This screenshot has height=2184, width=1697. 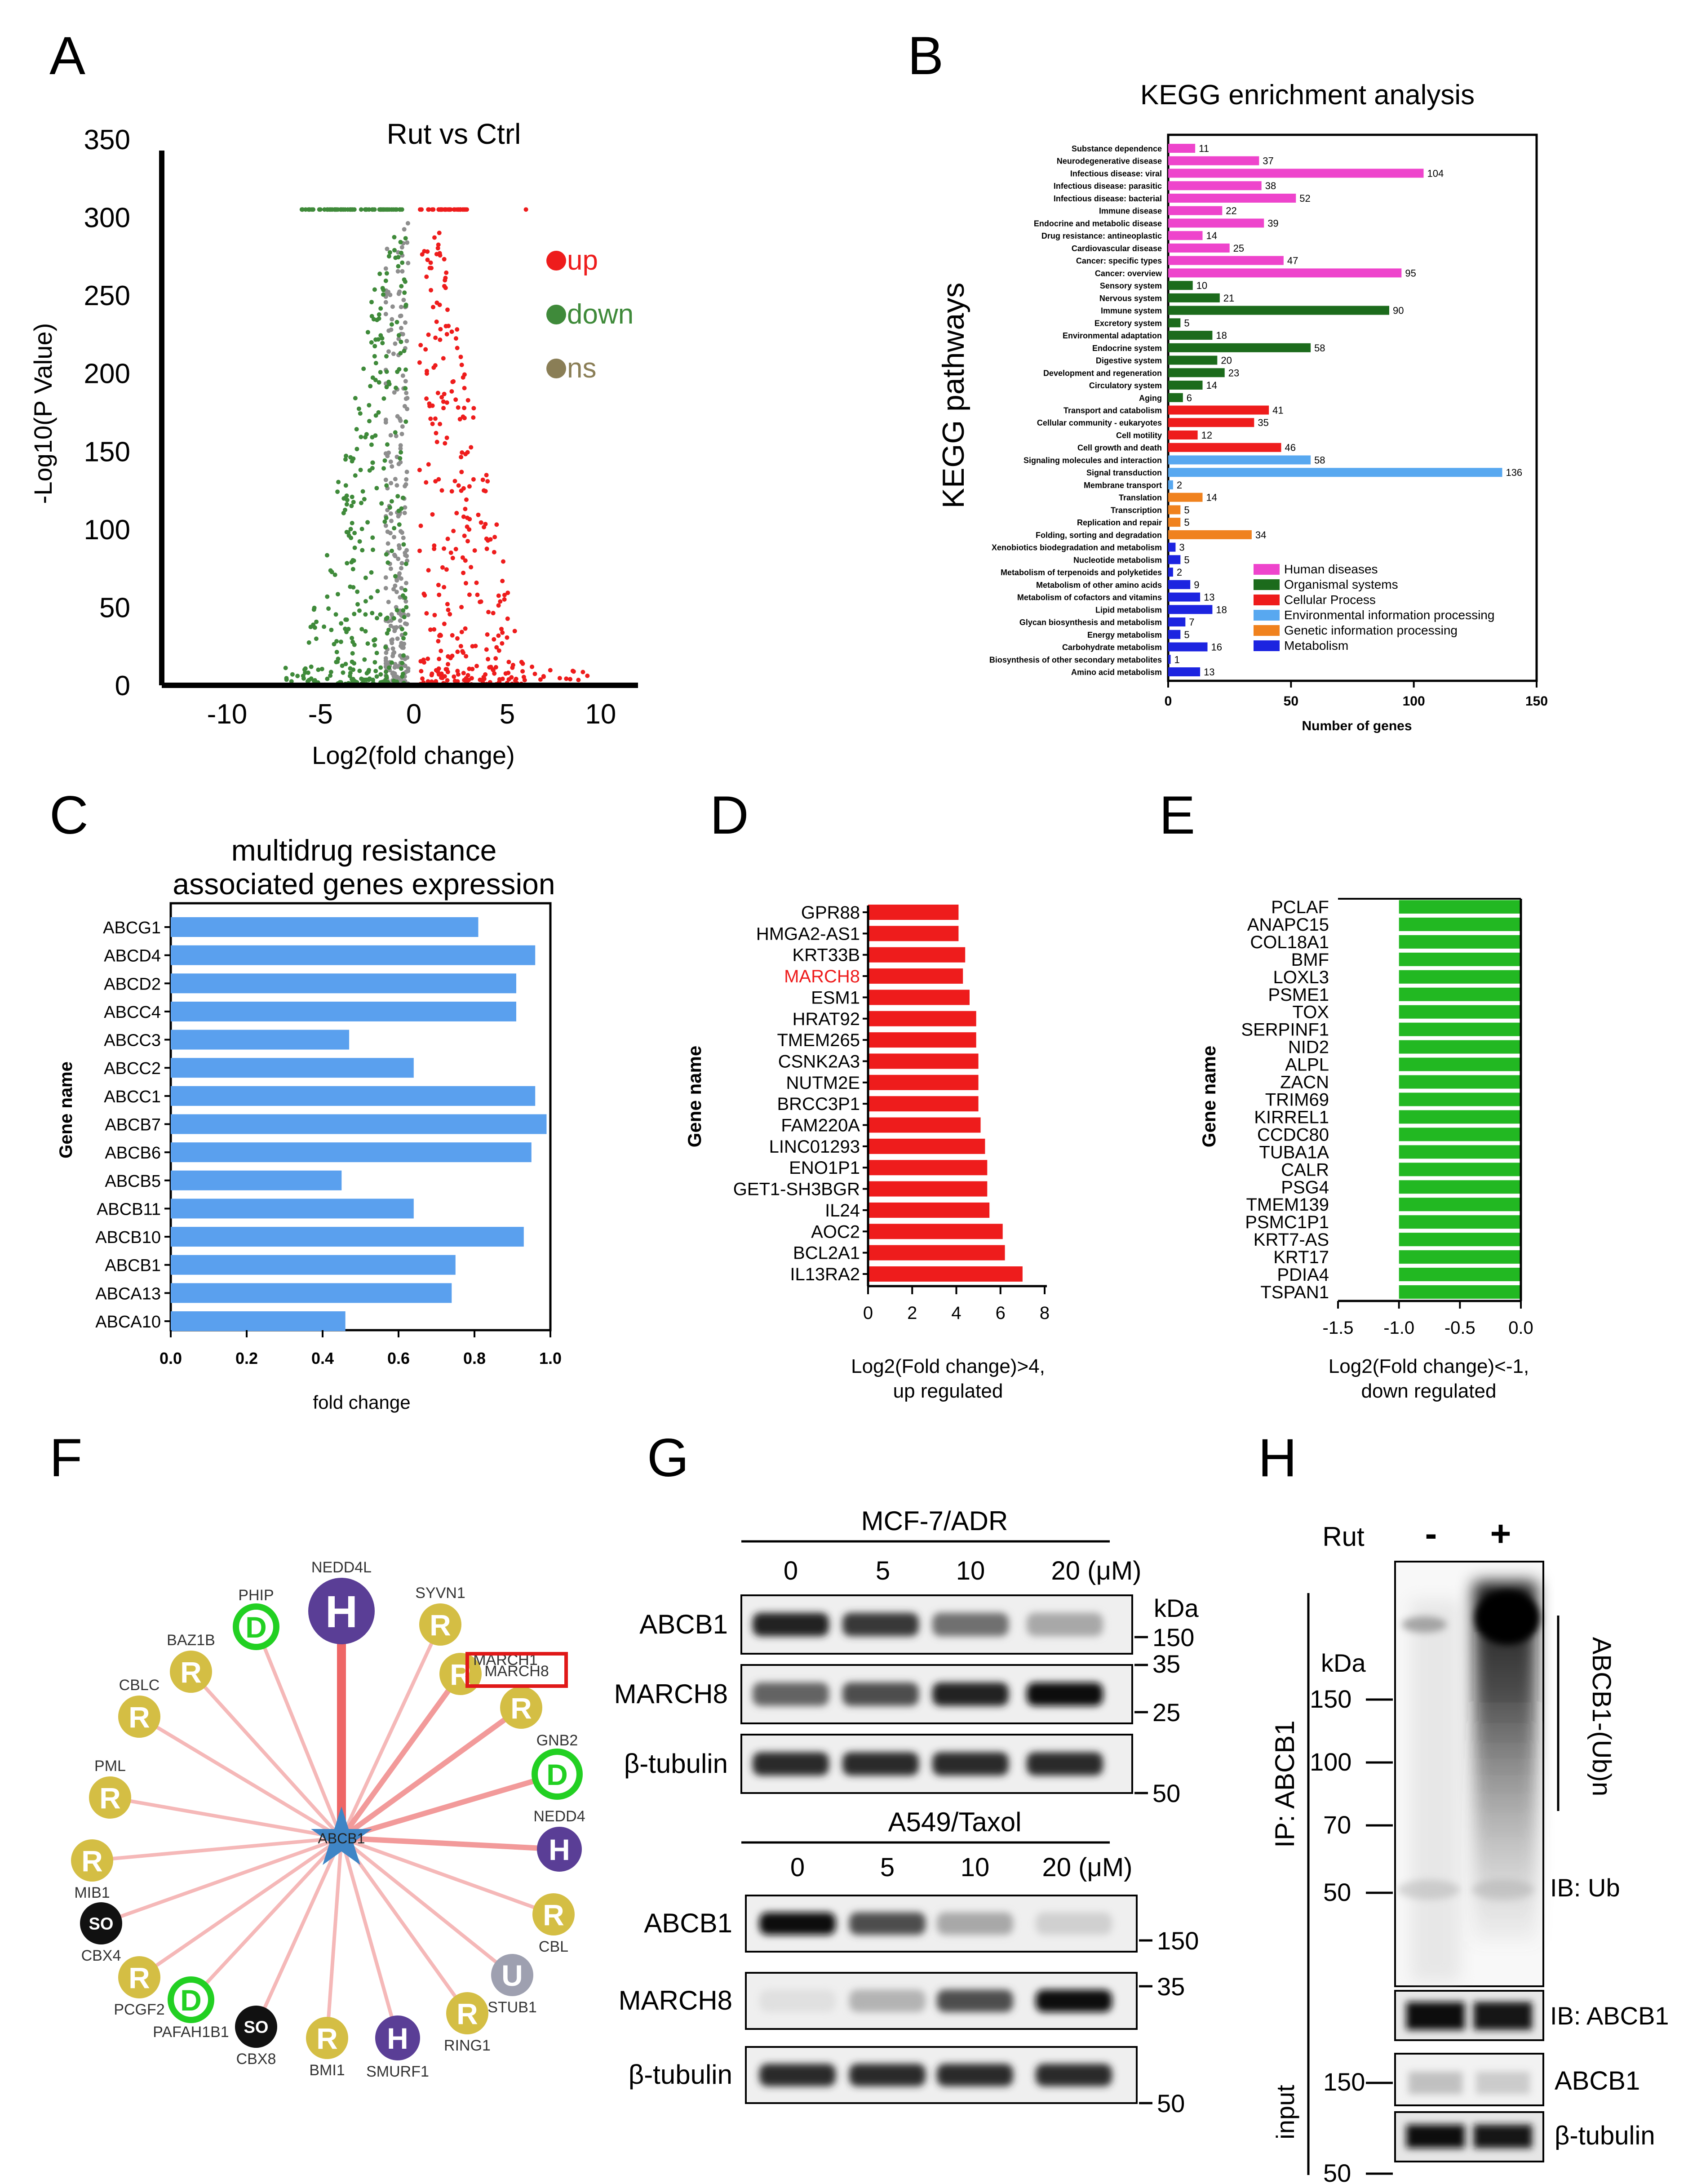 I want to click on input-marker-150: 150, so click(x=1344, y=2082).